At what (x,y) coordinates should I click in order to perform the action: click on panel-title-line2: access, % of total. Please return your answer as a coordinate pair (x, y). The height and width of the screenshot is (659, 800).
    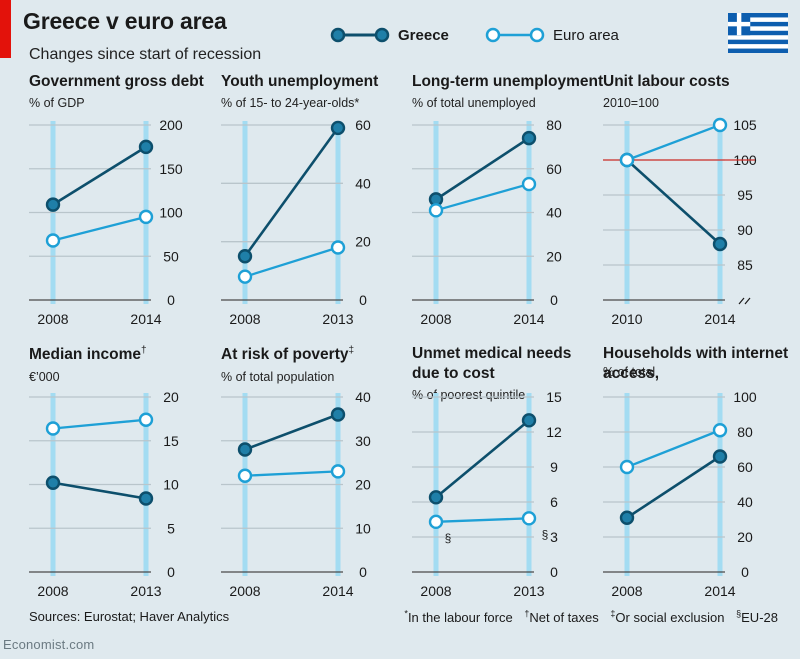
    Looking at the image, I should click on (631, 373).